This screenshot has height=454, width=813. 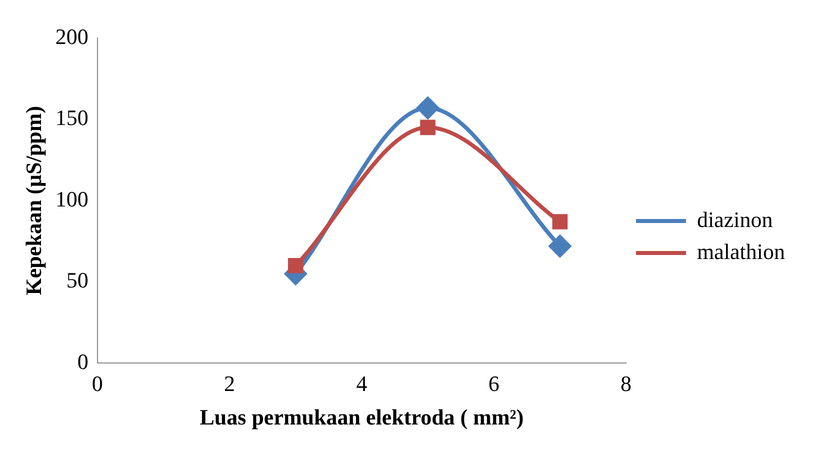 I want to click on y-tick-label: 100, so click(x=71, y=199).